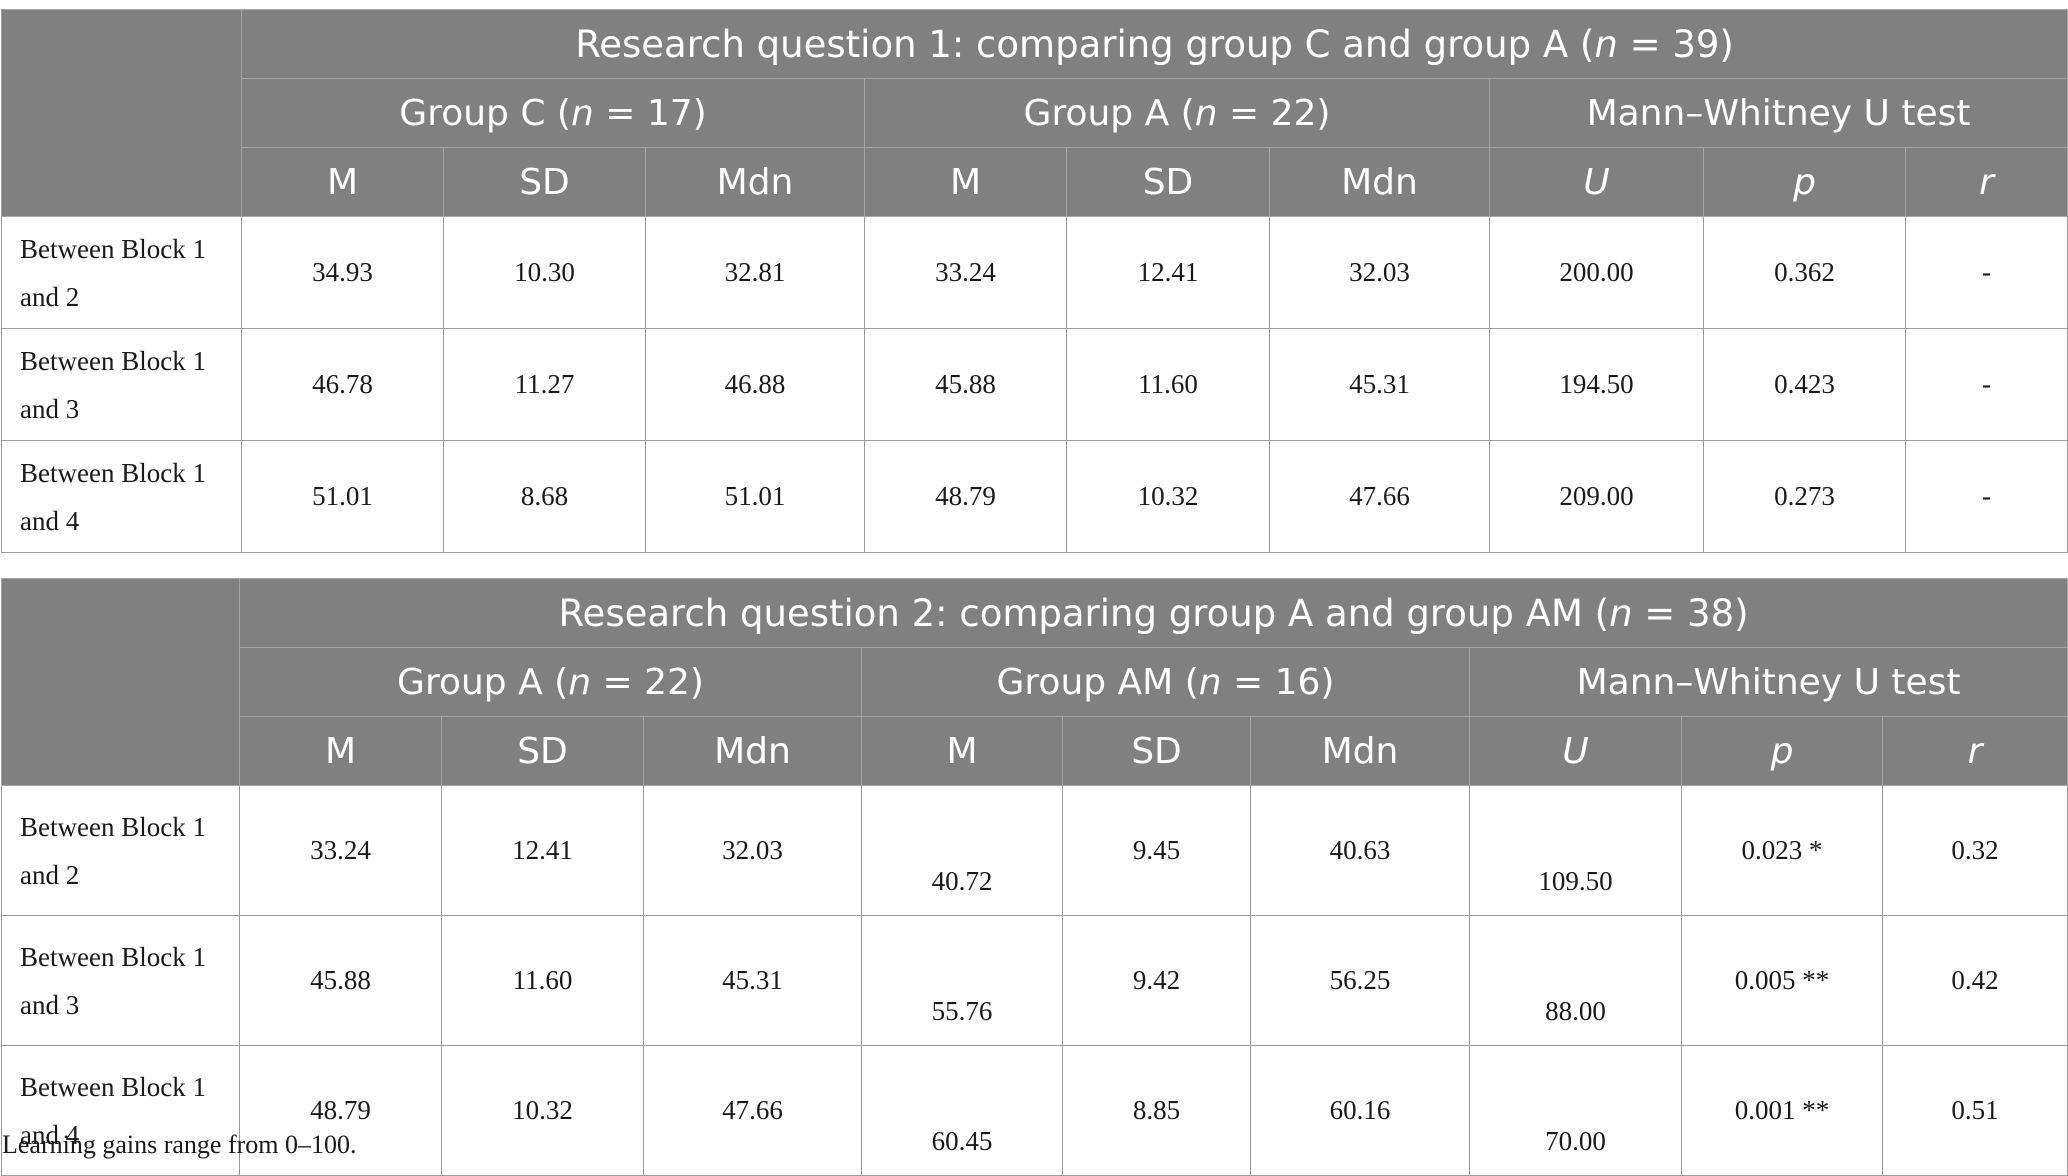 The height and width of the screenshot is (1176, 2068). I want to click on table-cell: 32.81, so click(755, 272).